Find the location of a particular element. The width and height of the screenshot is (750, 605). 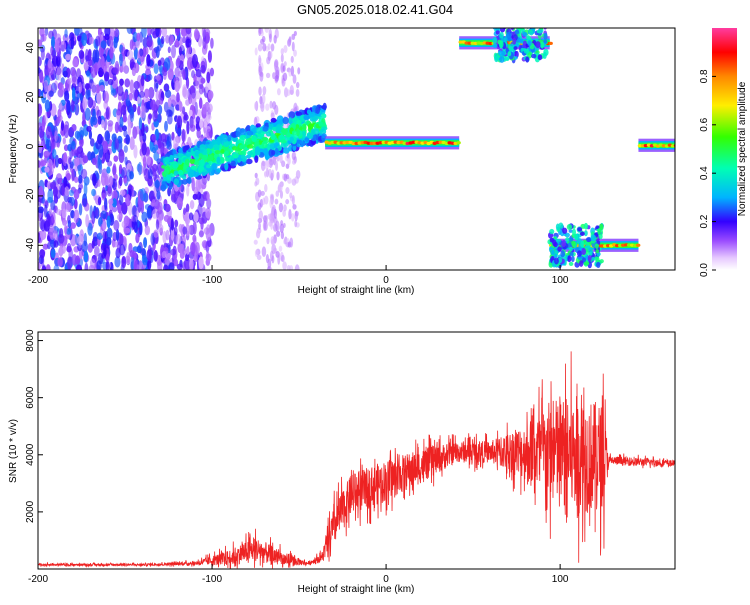

y-tick-label: 6000 is located at coordinates (30, 397).